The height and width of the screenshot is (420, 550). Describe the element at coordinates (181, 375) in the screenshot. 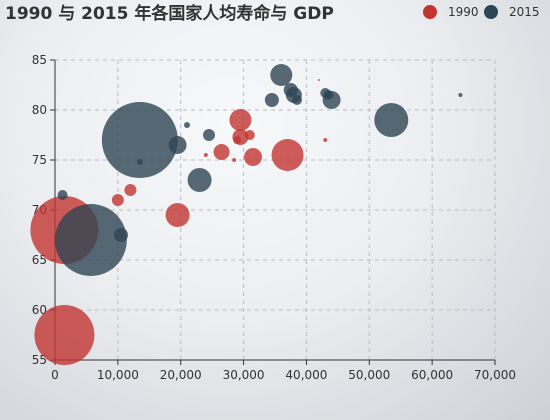

I see `x-tick-label: 20,000` at that location.